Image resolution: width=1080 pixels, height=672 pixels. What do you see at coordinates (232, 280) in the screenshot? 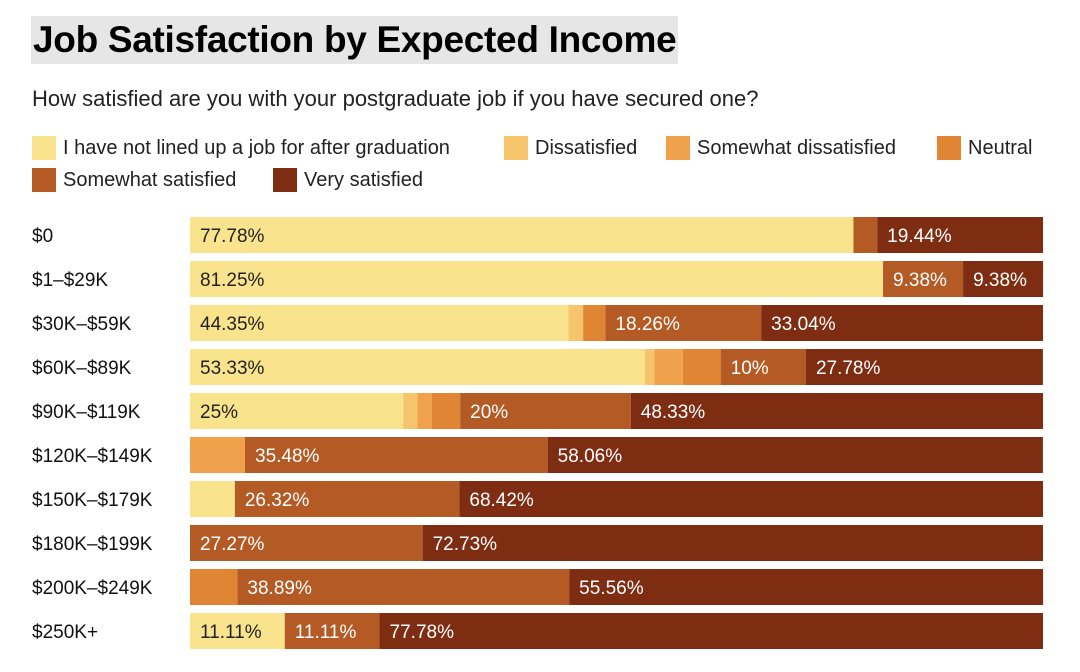
I see `data-label: 81.25%` at bounding box center [232, 280].